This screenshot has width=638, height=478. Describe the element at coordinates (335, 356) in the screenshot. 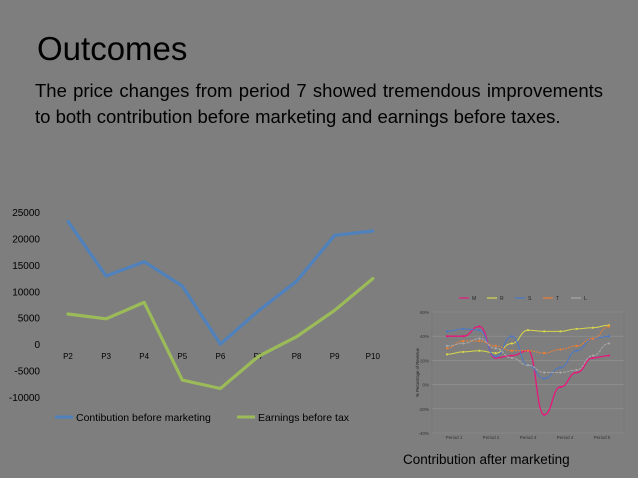

I see `x-tick-label: P9` at that location.